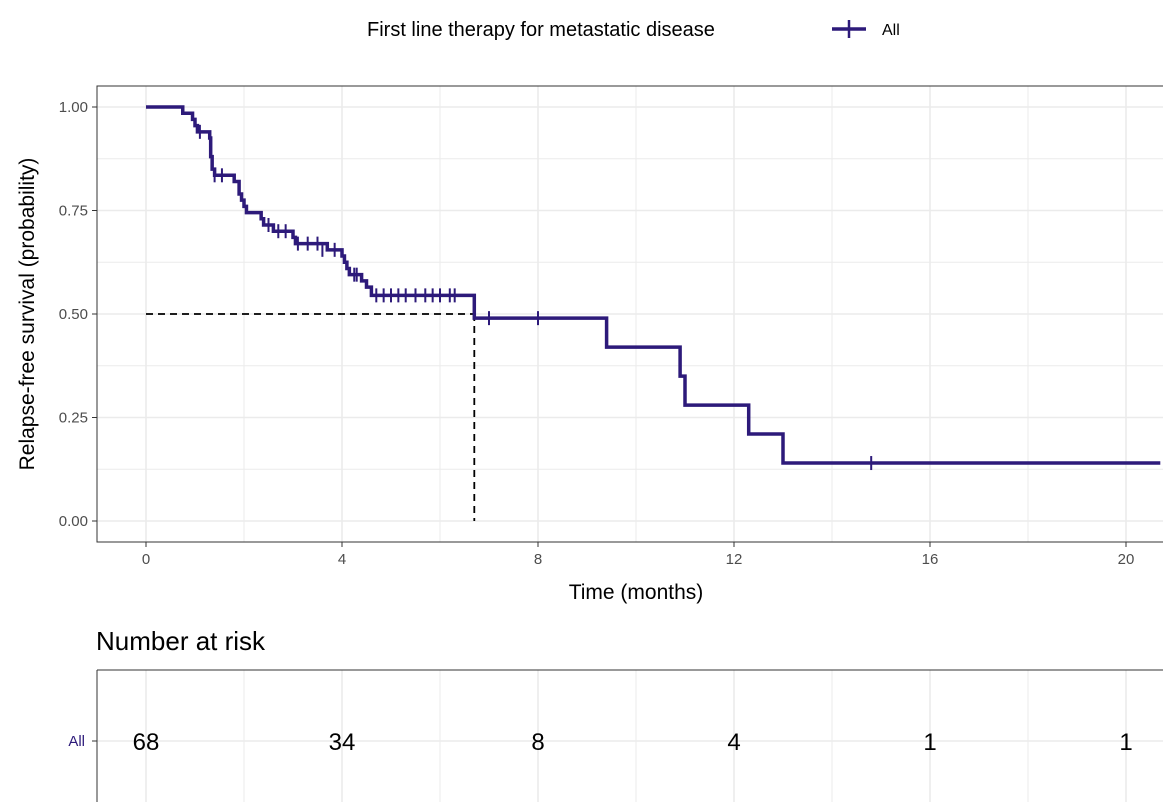 Image resolution: width=1163 pixels, height=802 pixels. What do you see at coordinates (733, 742) in the screenshot?
I see `risk-value: 4` at bounding box center [733, 742].